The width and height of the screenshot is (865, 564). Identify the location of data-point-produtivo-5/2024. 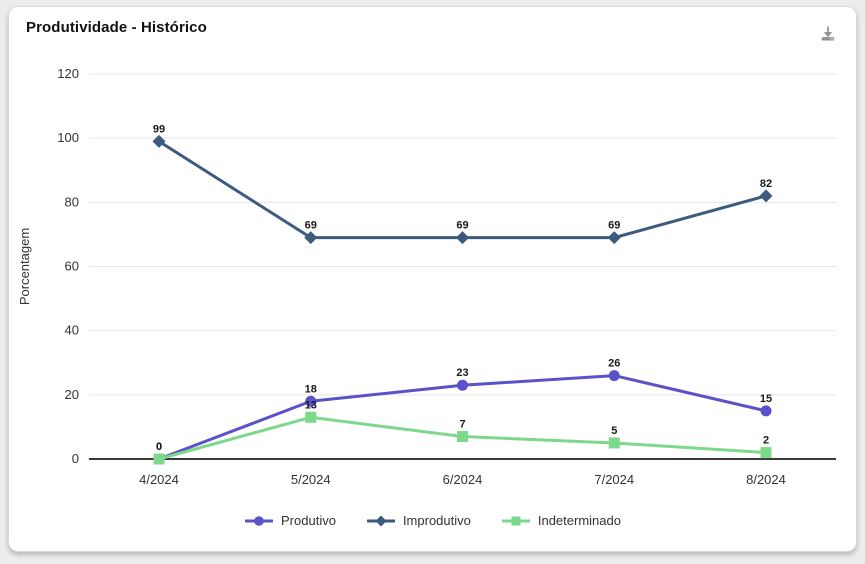
(311, 401).